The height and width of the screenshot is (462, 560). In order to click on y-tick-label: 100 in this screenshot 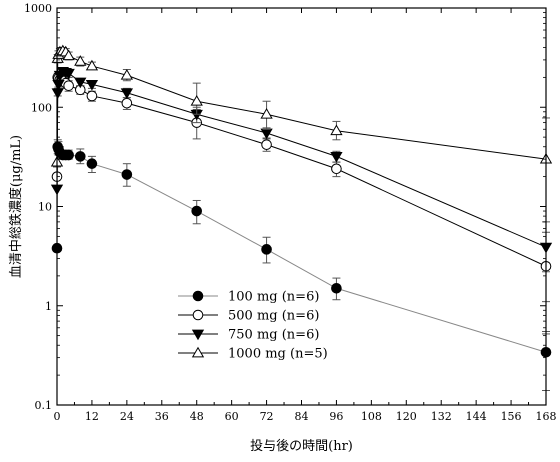, I will do `click(41, 107)`.